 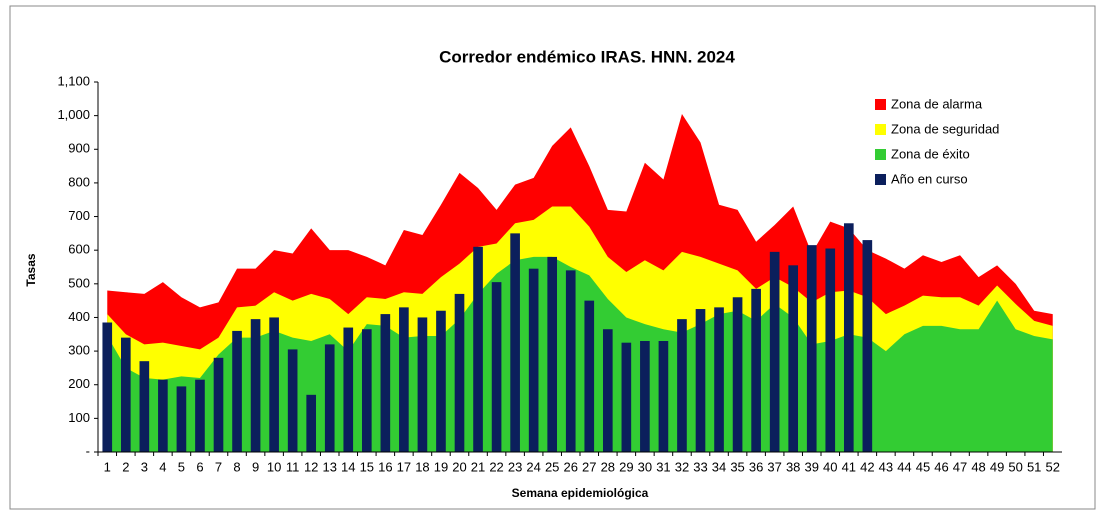 What do you see at coordinates (125, 466) in the screenshot?
I see `x-tick-label: 2` at bounding box center [125, 466].